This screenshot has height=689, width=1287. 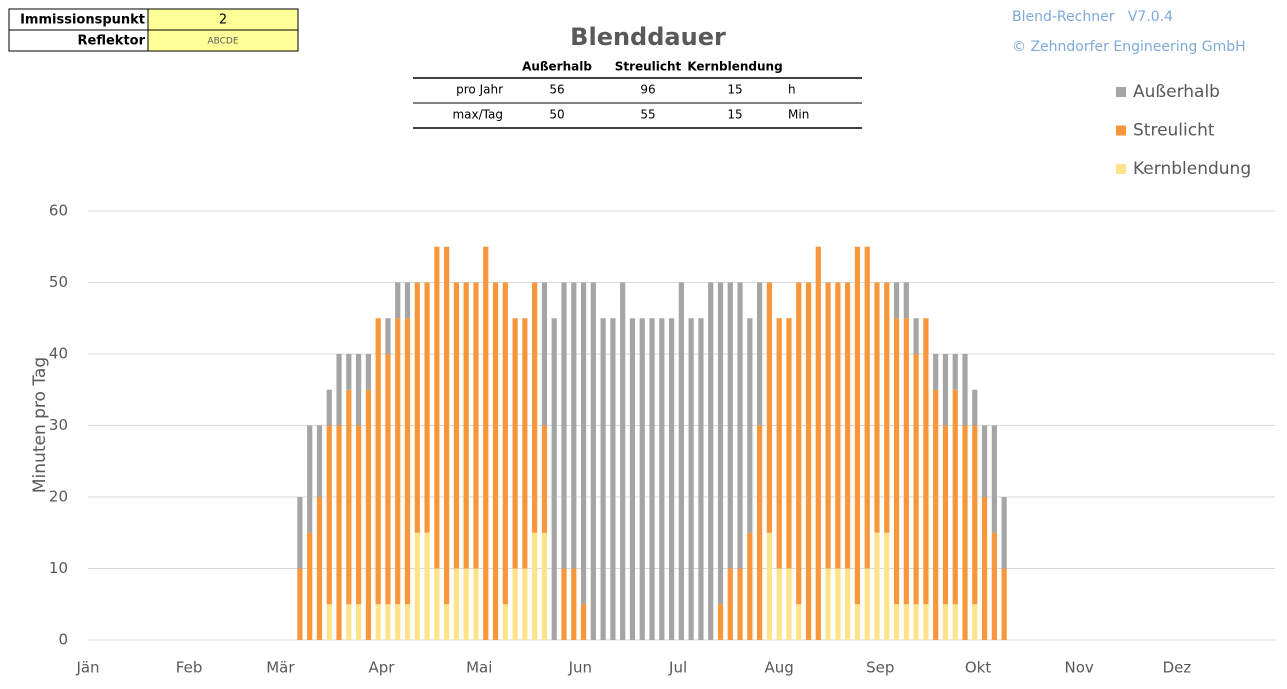 I want to click on unit: Min, so click(x=798, y=115).